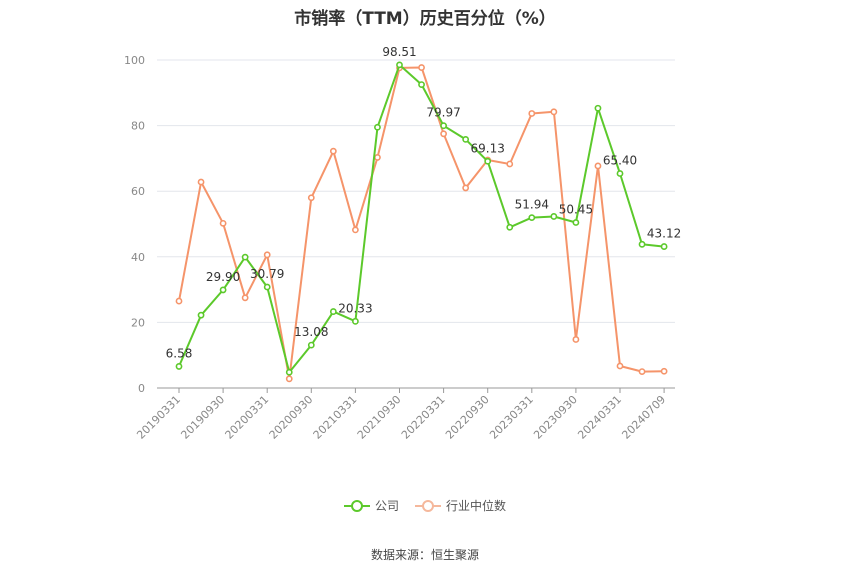 This screenshot has width=850, height=575. Describe the element at coordinates (247, 417) in the screenshot. I see `x-tick-label: 20200331` at that location.